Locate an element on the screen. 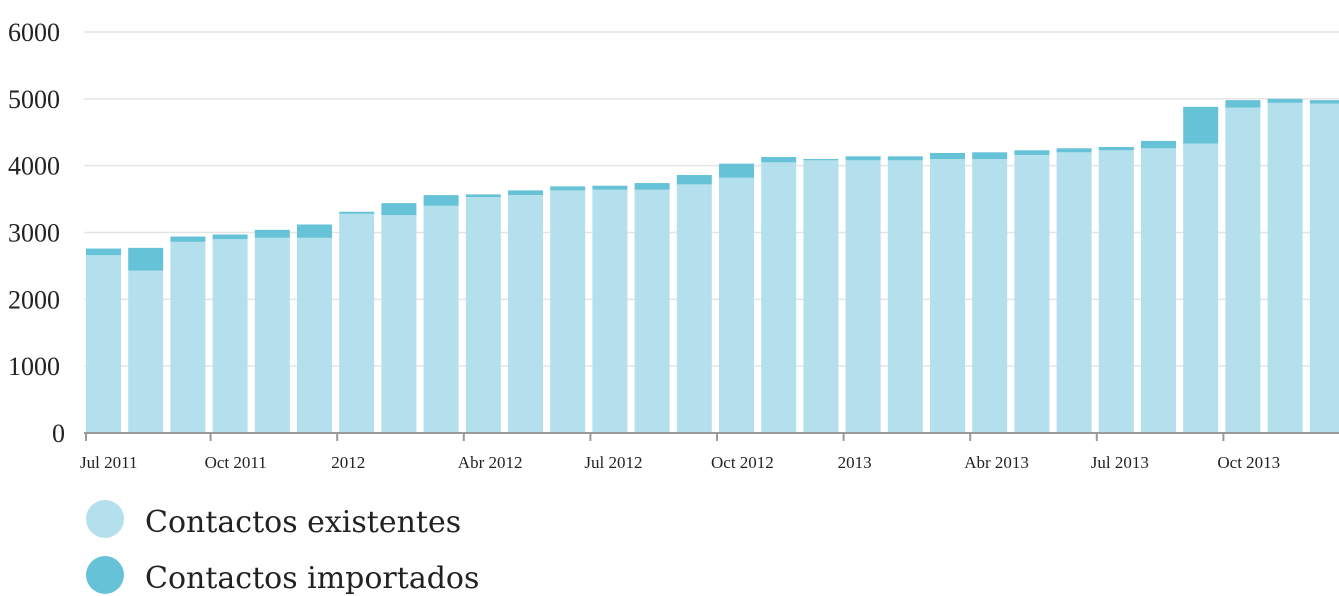 The height and width of the screenshot is (596, 1339). x-tick-label: Oct 2011 is located at coordinates (236, 462).